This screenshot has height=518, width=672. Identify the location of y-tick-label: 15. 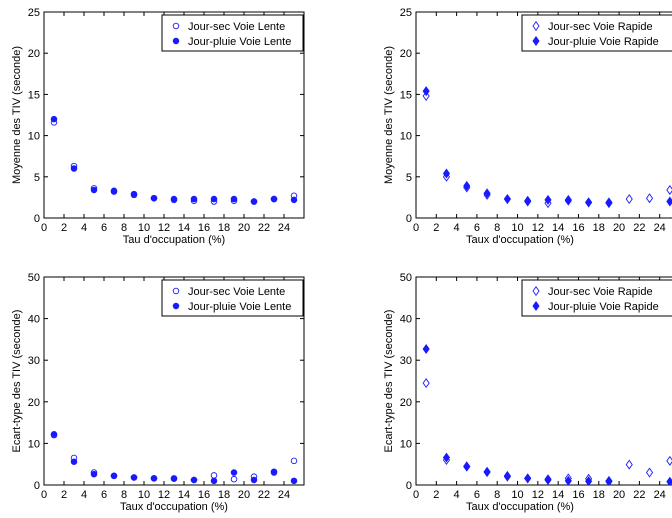
(406, 95).